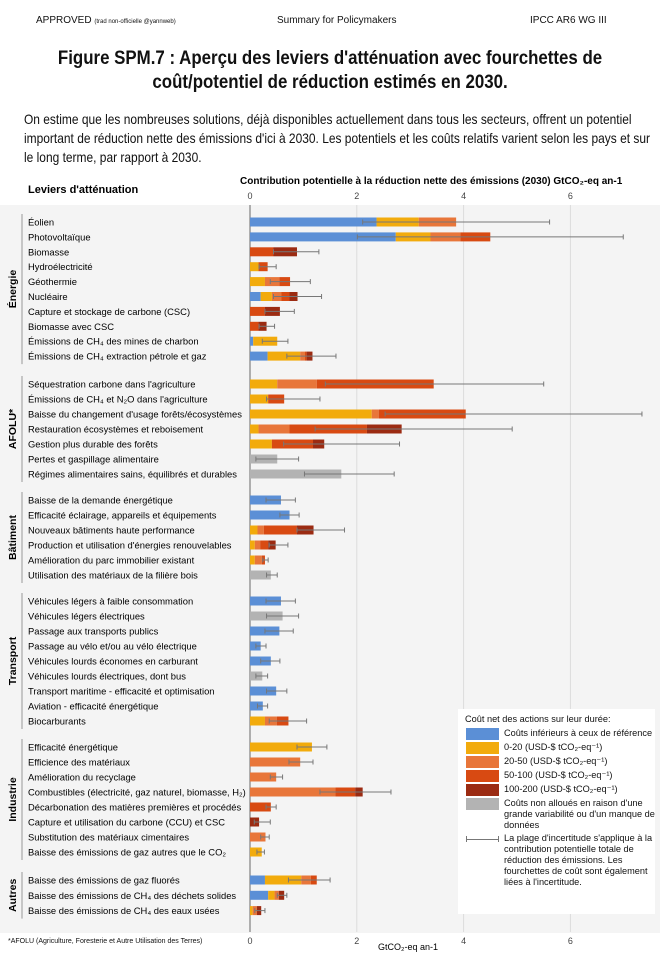 This screenshot has height=960, width=660. Describe the element at coordinates (111, 560) in the screenshot. I see `lever-label: Amélioration du parc immobilier existant` at that location.